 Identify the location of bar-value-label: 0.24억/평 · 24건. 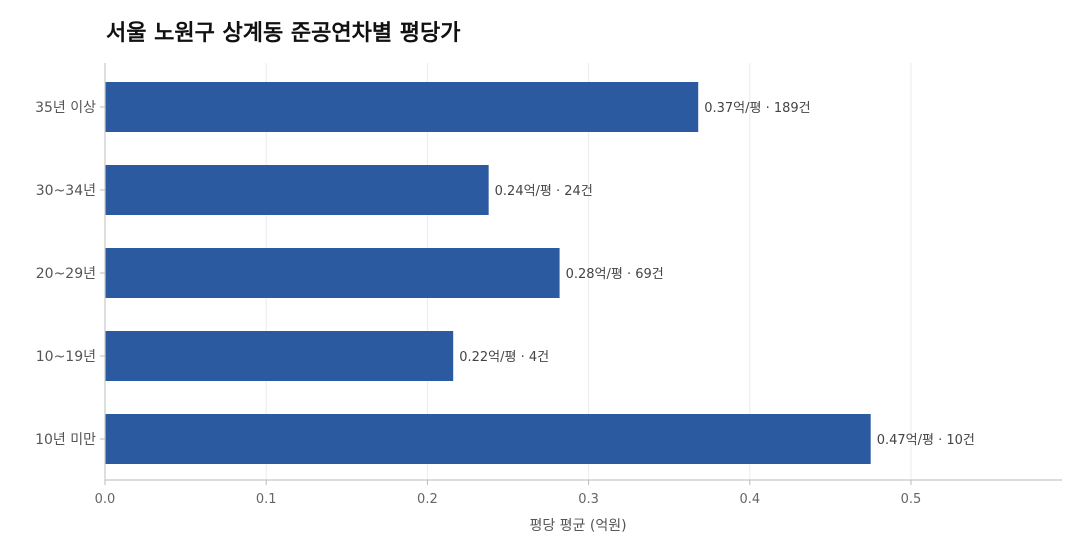
(544, 191).